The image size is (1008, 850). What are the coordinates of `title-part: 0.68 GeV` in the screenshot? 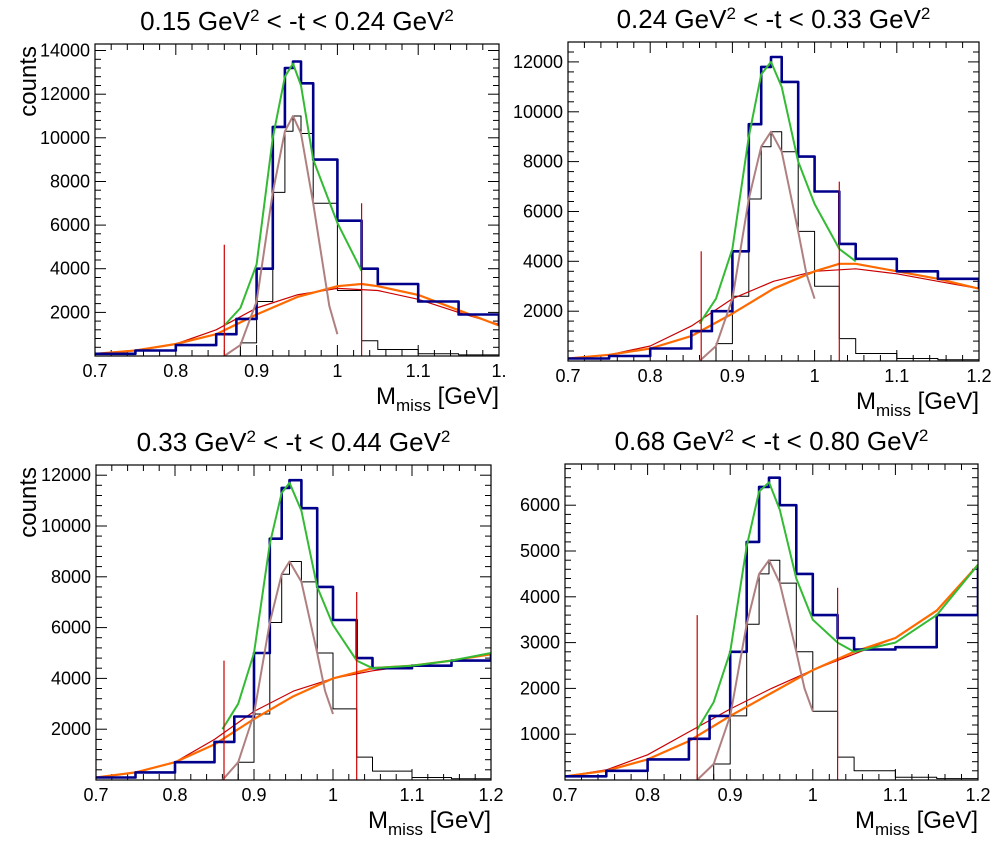 It's located at (670, 441).